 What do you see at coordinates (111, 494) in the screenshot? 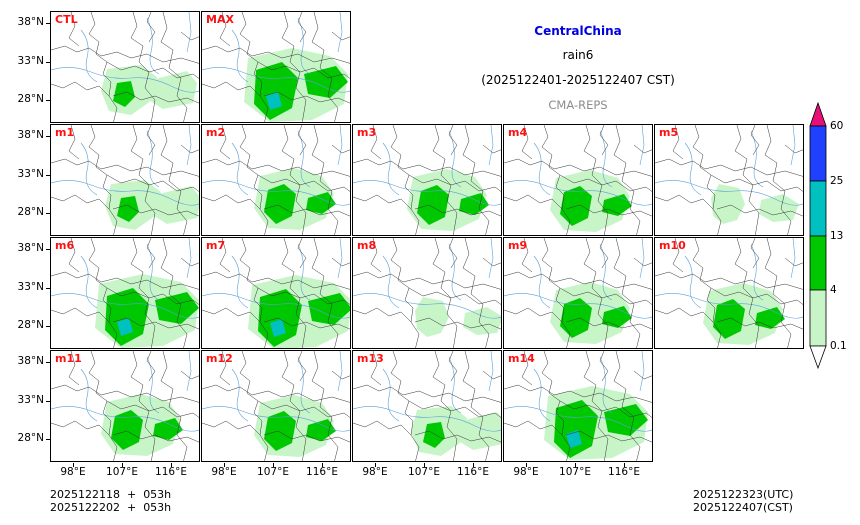
I see `init-time-utc: 2025122118 + 053h` at bounding box center [111, 494].